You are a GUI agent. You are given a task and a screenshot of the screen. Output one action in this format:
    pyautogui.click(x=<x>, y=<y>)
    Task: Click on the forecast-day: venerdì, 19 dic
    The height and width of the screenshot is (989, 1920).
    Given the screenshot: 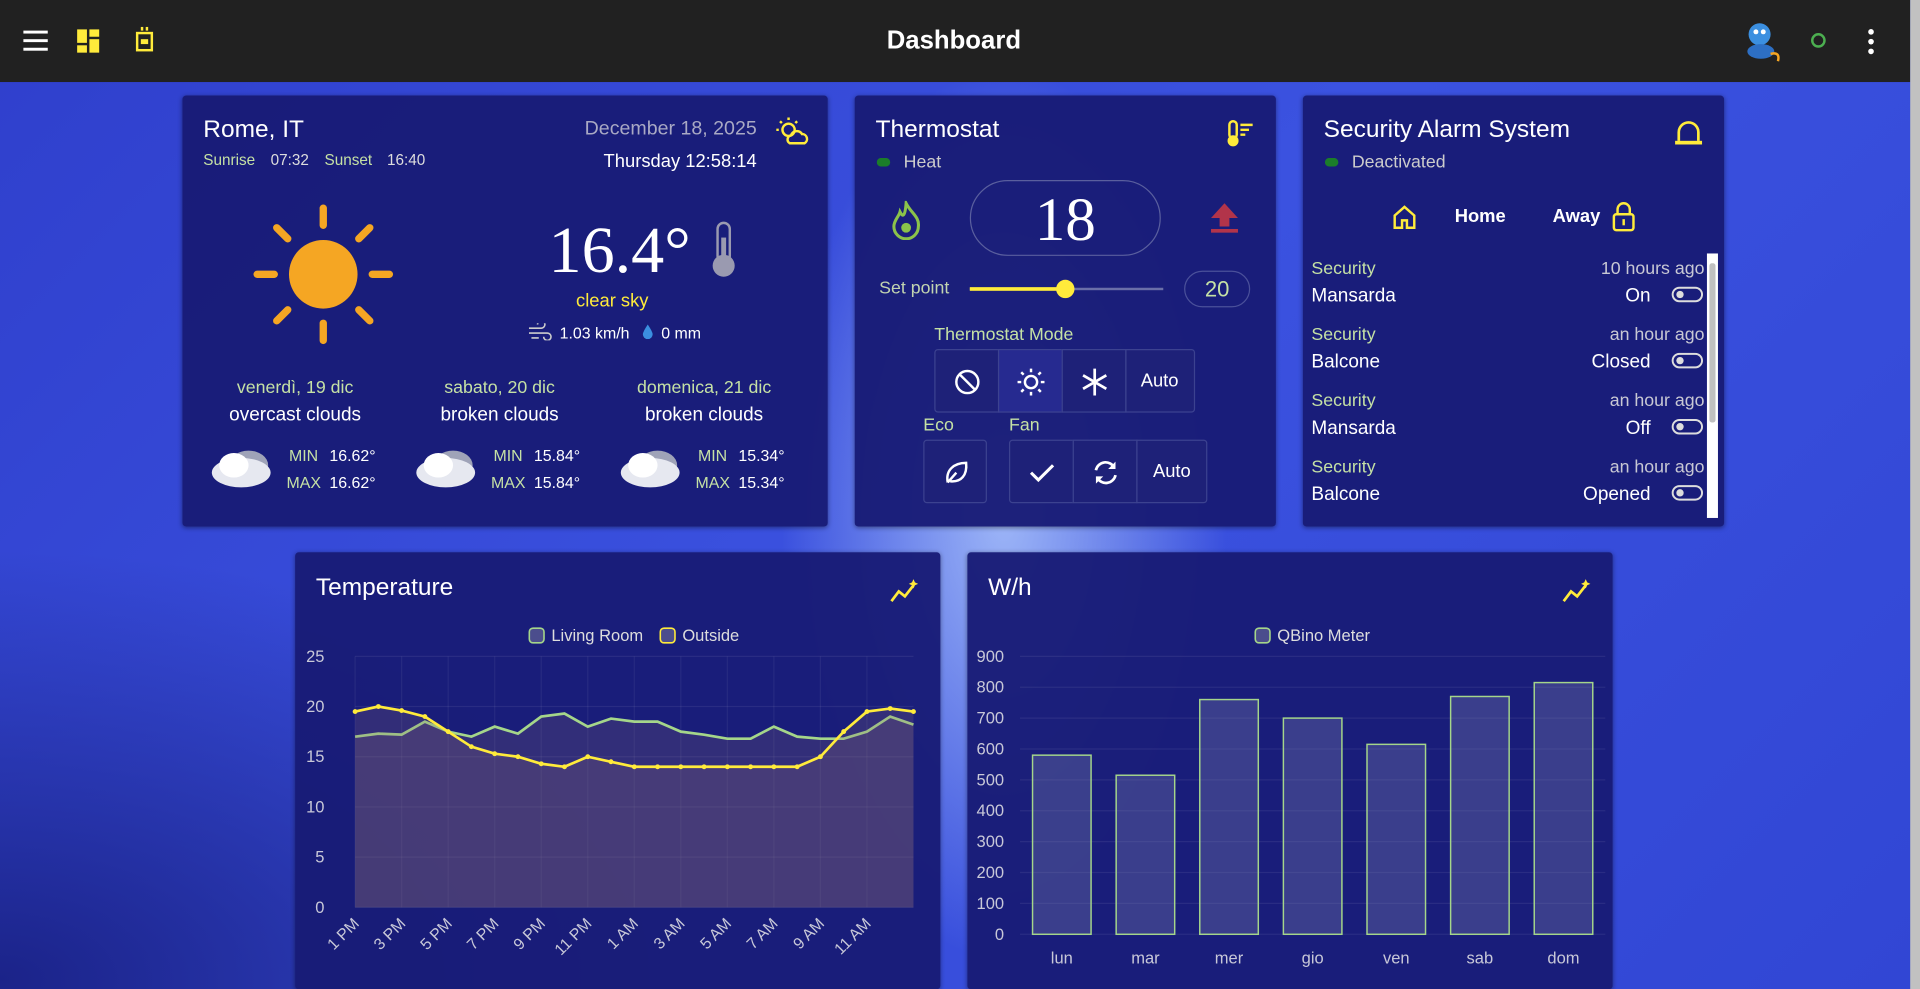 What is the action you would take?
    pyautogui.click(x=295, y=388)
    